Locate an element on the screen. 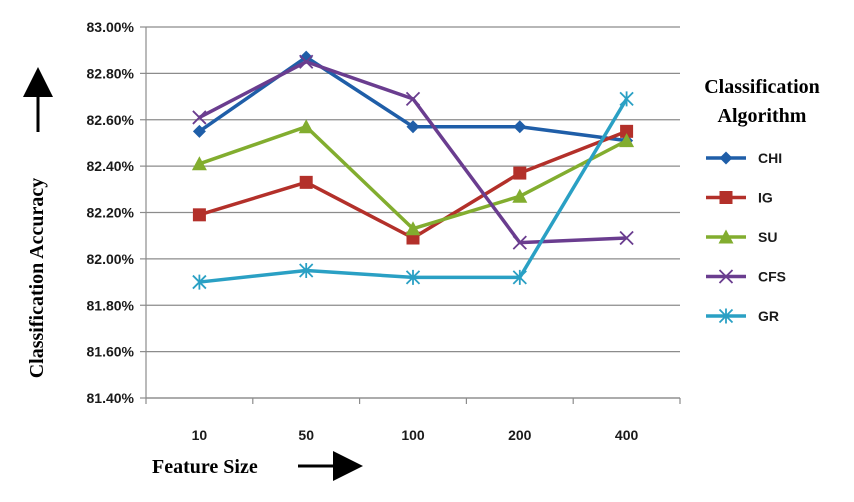  x-tick-labels: 10 50 100 200 400 is located at coordinates (415, 435).